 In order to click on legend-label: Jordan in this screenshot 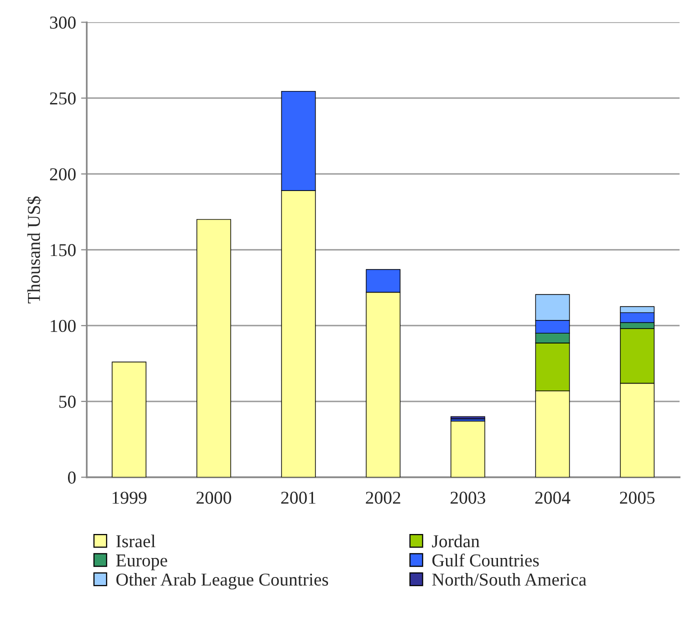, I will do `click(456, 541)`.